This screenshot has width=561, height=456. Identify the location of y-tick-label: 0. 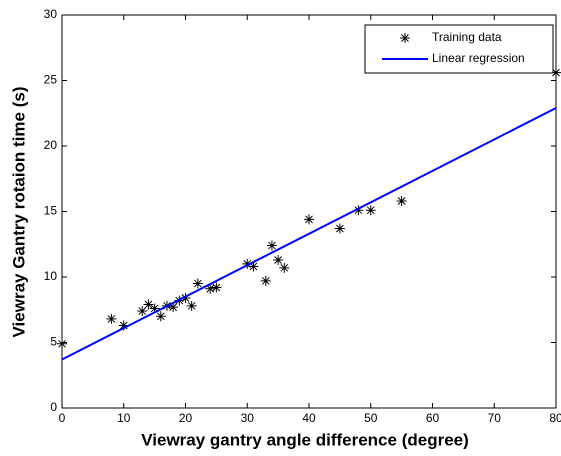
(53, 407).